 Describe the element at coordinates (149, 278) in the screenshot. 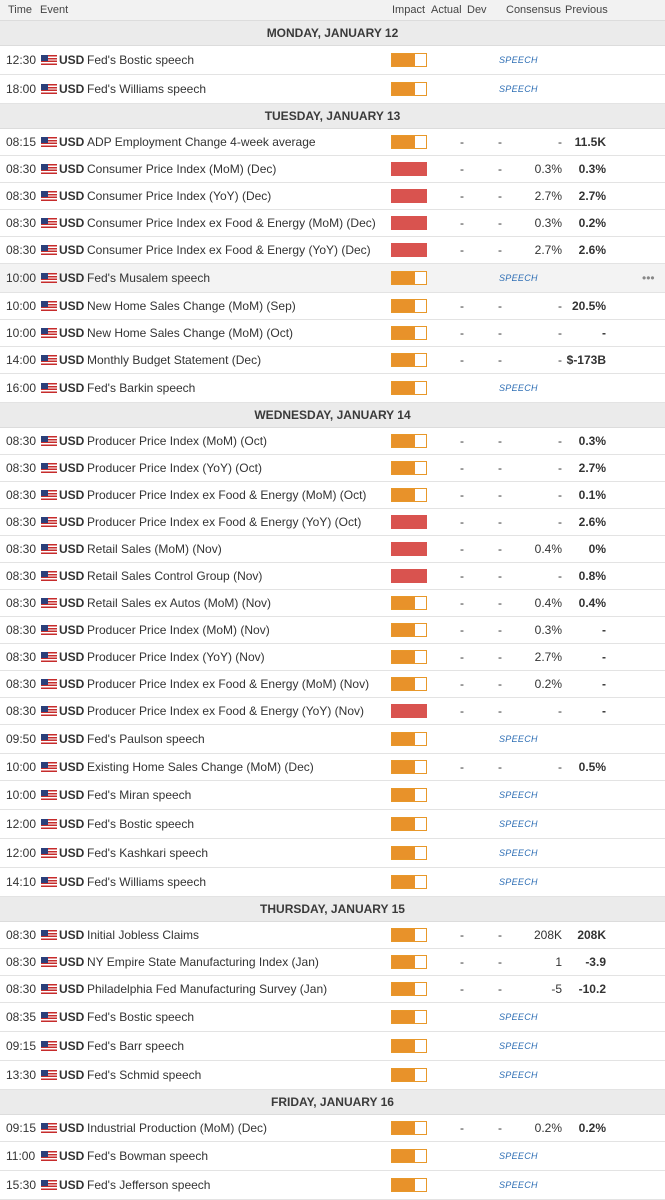

I see `event-name: Fed's Musalem speech` at that location.